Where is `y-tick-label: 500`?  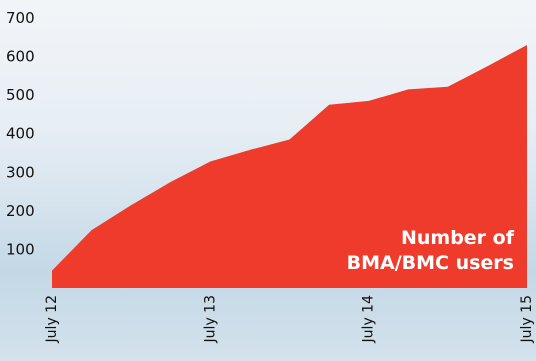 y-tick-label: 500 is located at coordinates (20, 95).